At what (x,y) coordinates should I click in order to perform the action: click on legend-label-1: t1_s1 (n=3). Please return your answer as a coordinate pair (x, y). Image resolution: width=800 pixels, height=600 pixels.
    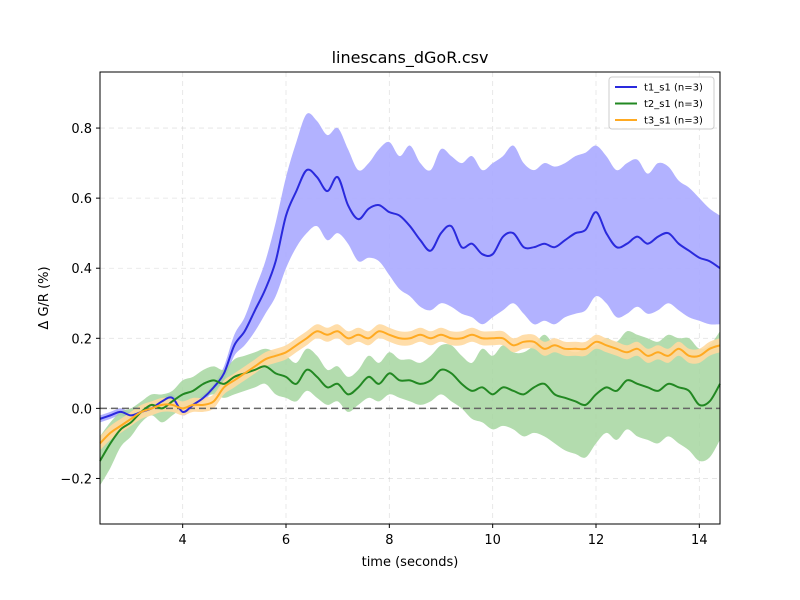
    Looking at the image, I should click on (673, 88).